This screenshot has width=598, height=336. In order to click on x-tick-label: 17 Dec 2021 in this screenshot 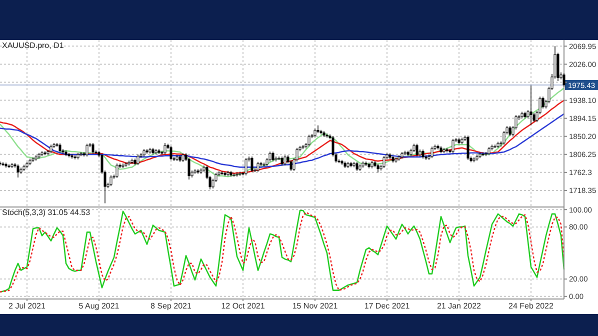, I will do `click(387, 306)`.